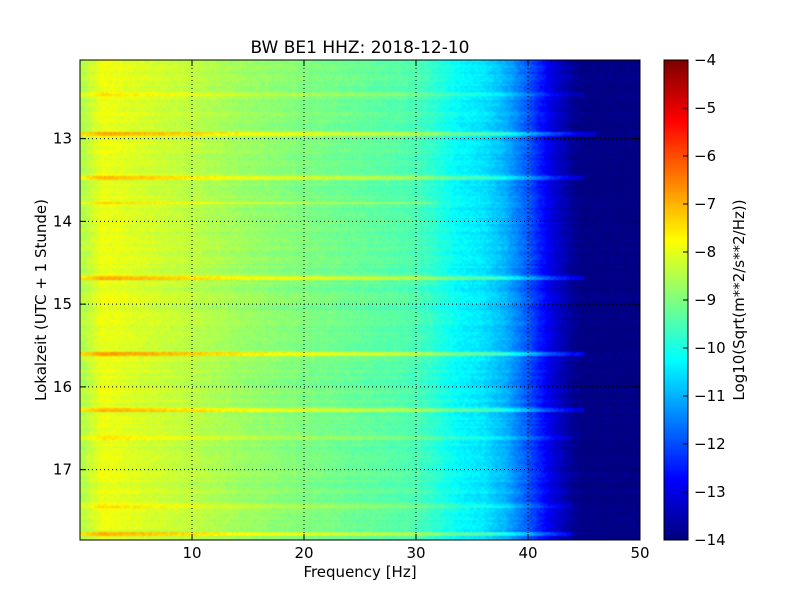 This screenshot has height=600, width=800. I want to click on y-axis-tick-labels: 13 14 15 16 17, so click(62, 304).